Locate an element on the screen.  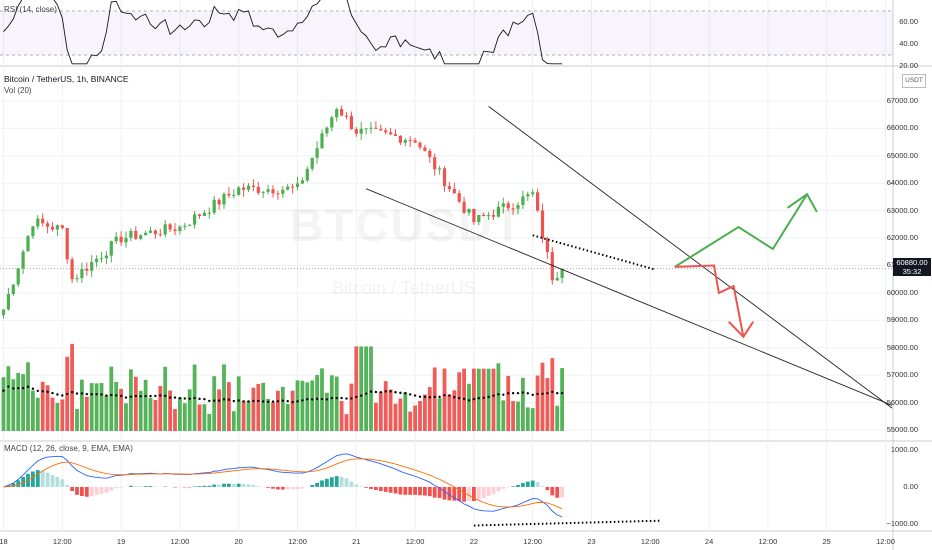
price-tick-label: 57000.00 is located at coordinates (902, 375).